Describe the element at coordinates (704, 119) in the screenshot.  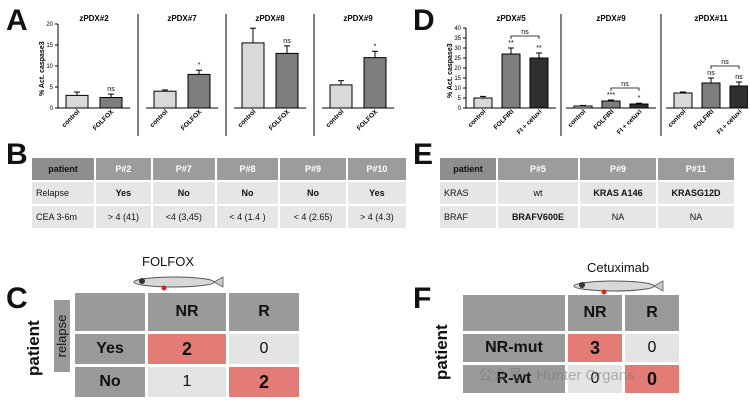
I see `category-label: FOLFIRI` at that location.